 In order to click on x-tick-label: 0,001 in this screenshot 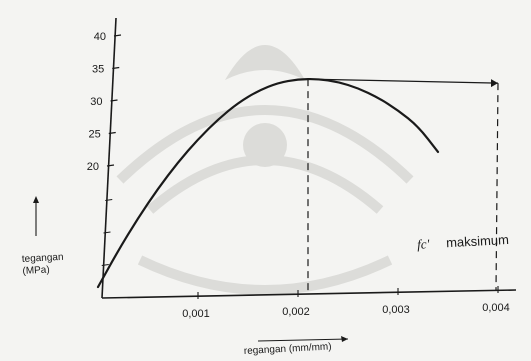, I will do `click(196, 314)`.